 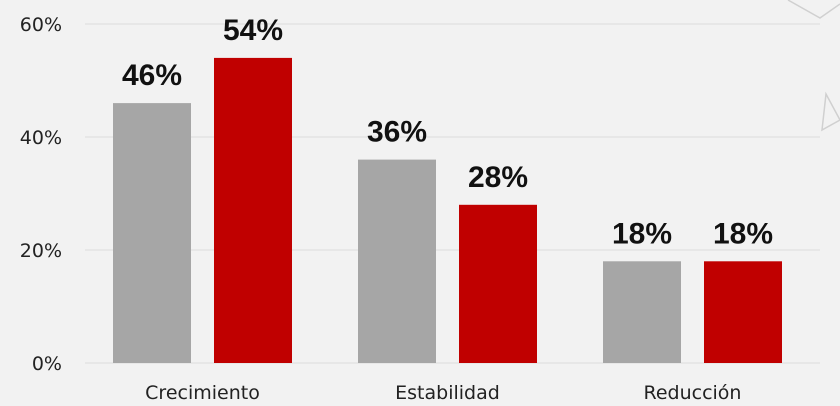 What do you see at coordinates (397, 132) in the screenshot?
I see `data-label: 36%` at bounding box center [397, 132].